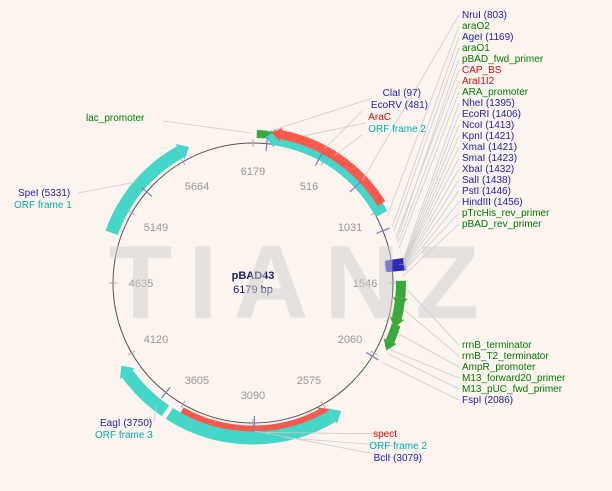  What do you see at coordinates (335, 129) in the screenshot?
I see `leader-arac` at bounding box center [335, 129].